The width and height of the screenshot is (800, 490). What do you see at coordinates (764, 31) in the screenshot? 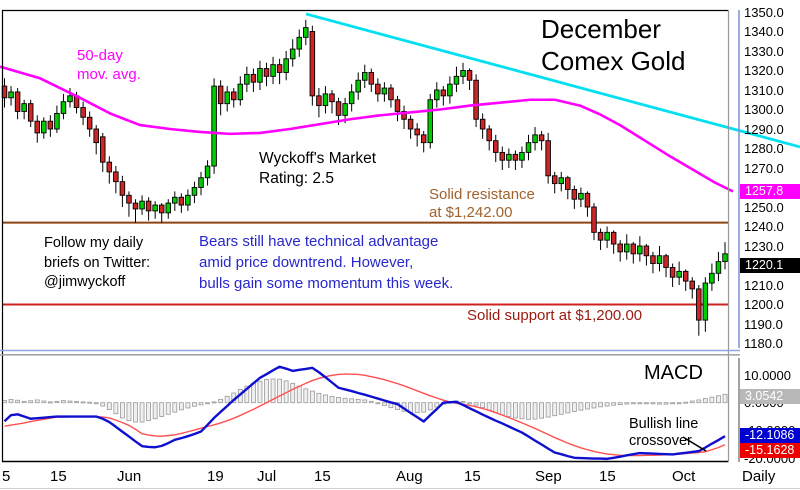
I see `price-axis-label: 1340.0` at bounding box center [764, 31].